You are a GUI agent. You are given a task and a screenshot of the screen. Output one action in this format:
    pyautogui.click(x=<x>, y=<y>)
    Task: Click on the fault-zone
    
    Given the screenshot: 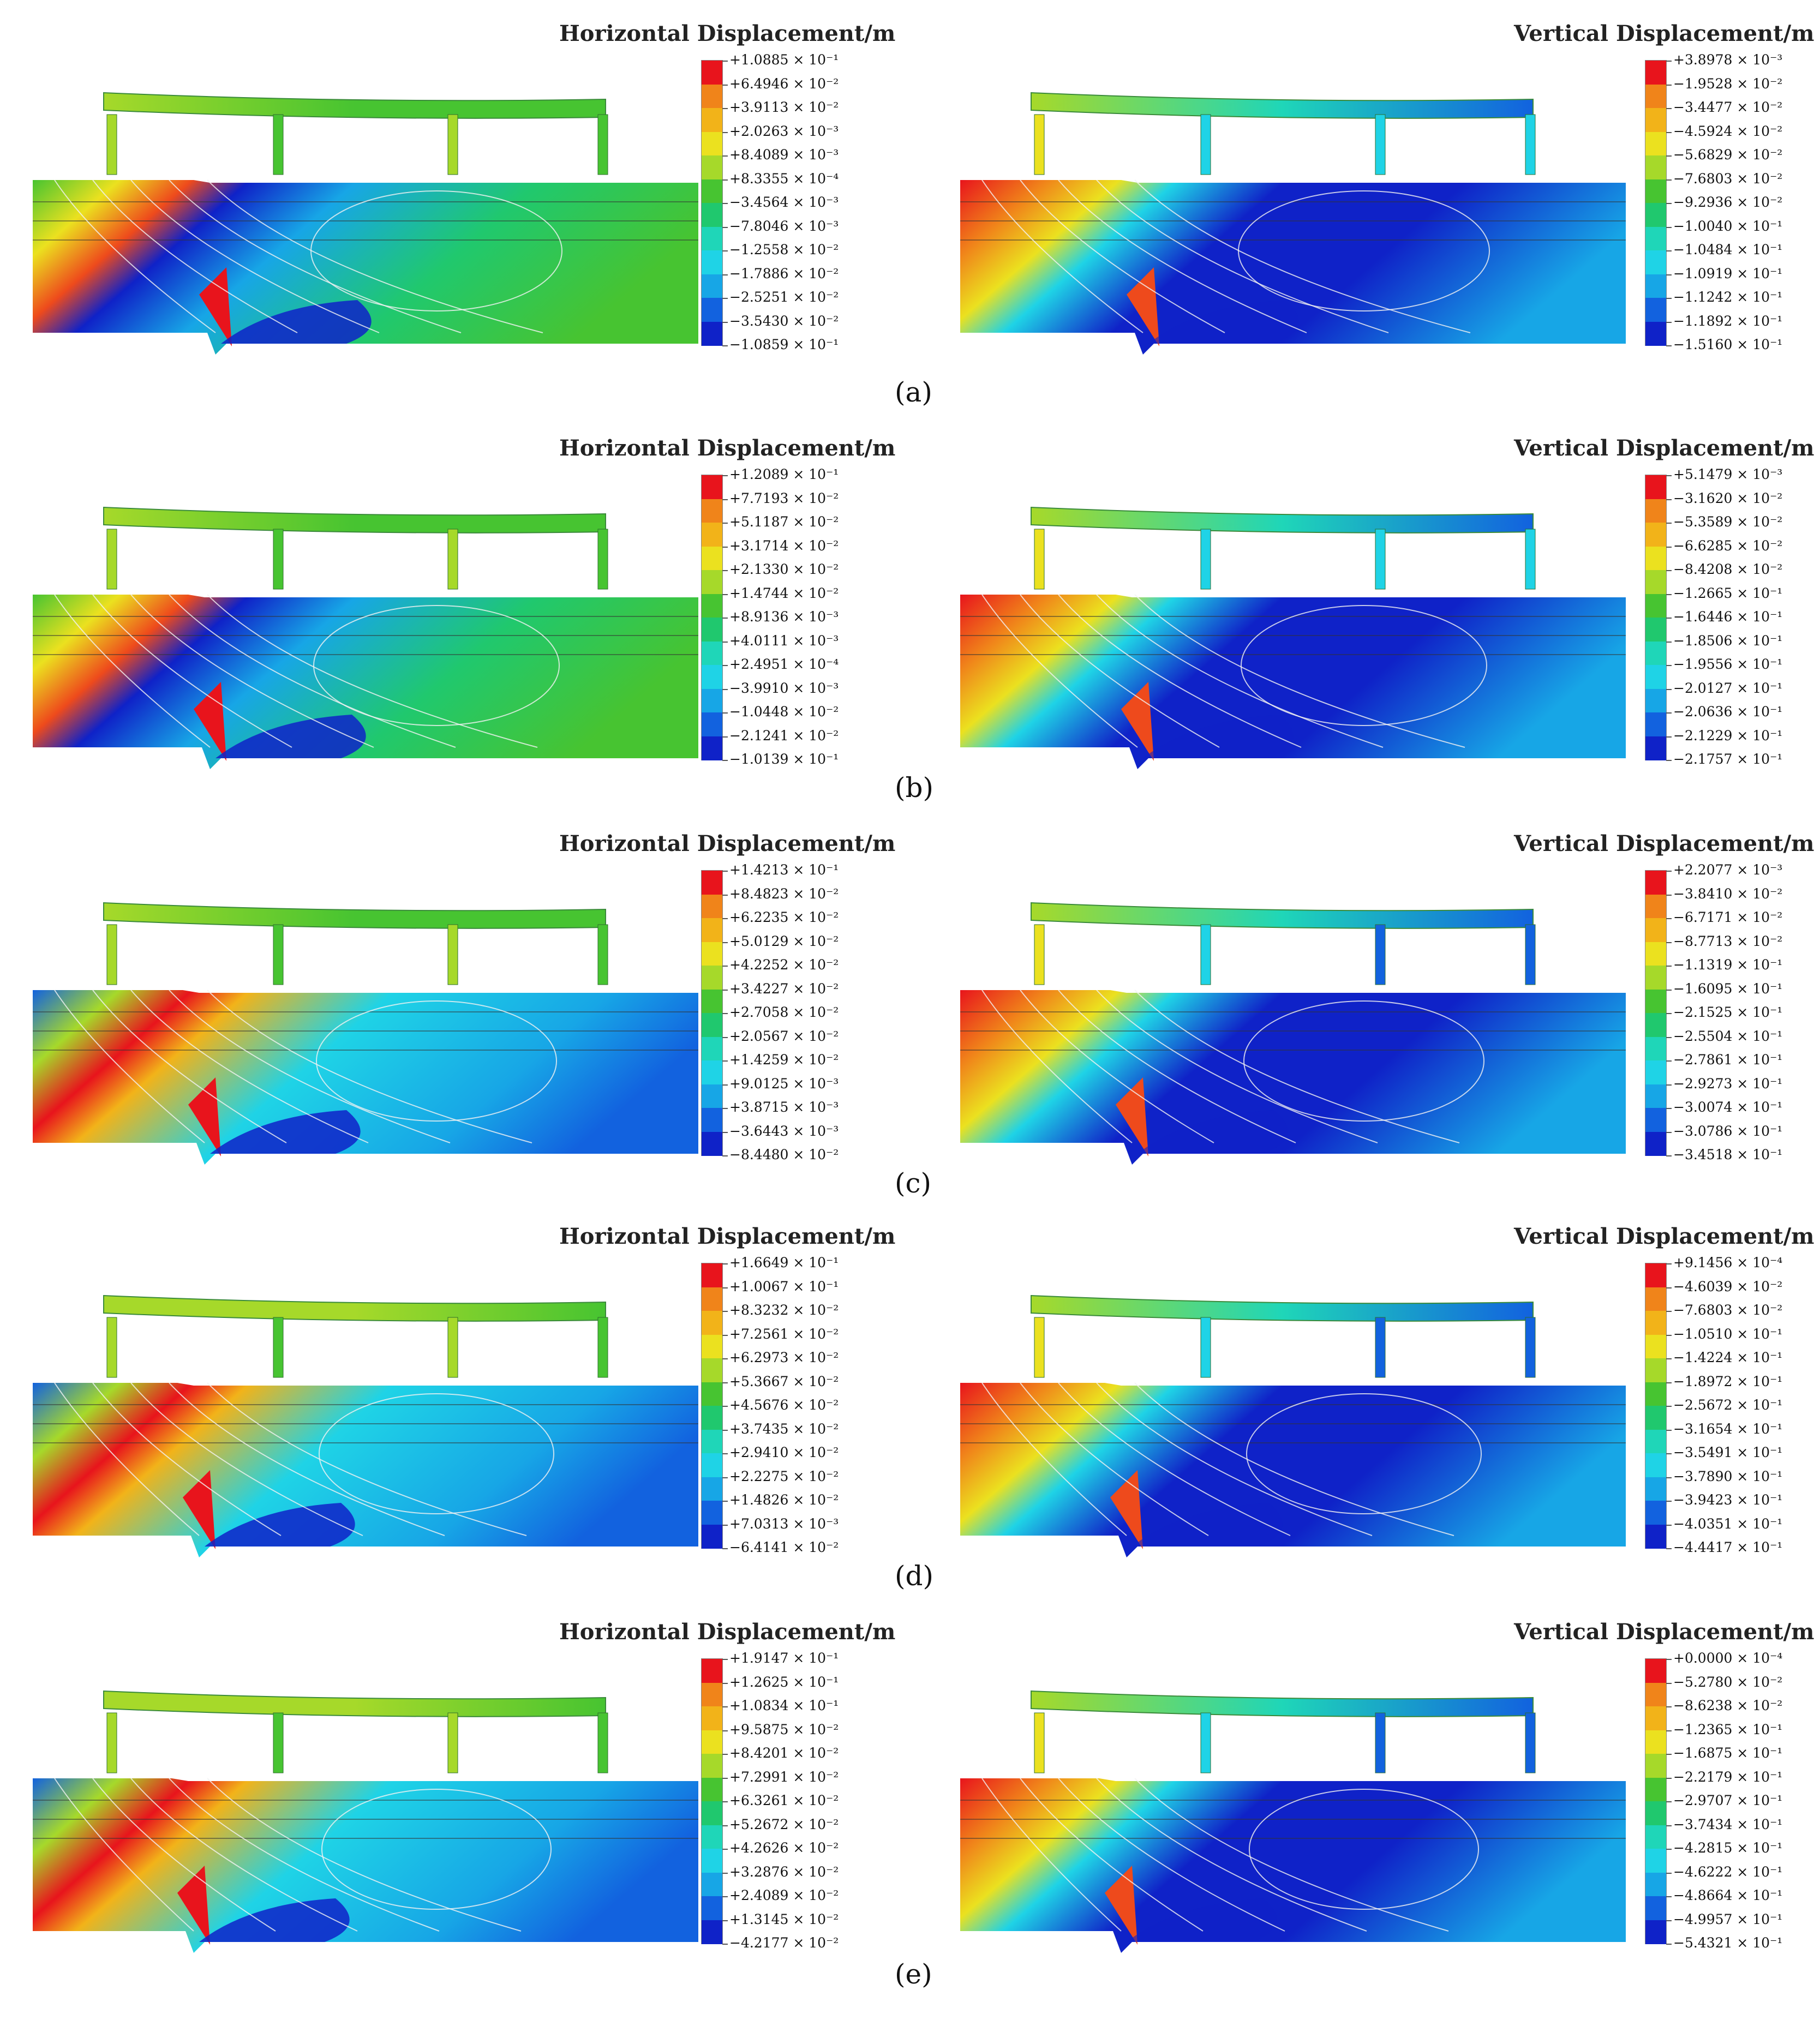 What is the action you would take?
    pyautogui.click(x=210, y=721)
    